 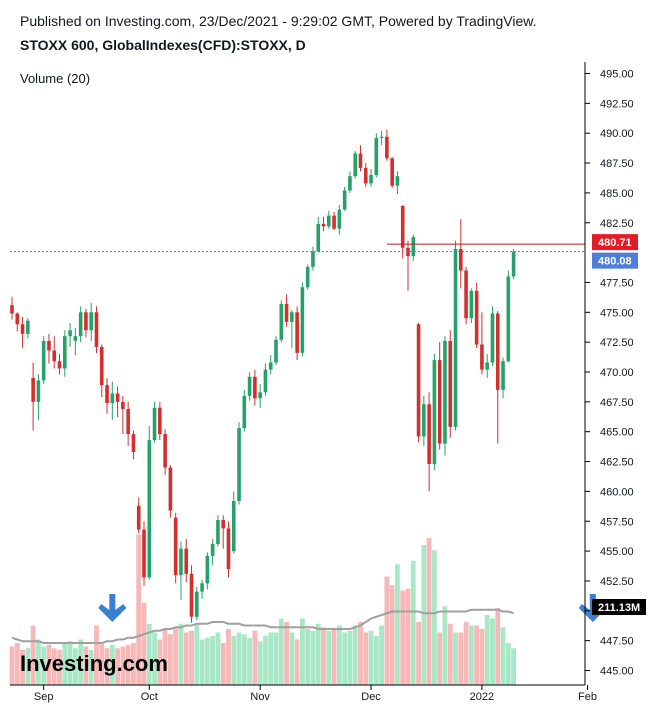 I want to click on volume-tag-bg, so click(x=619, y=607).